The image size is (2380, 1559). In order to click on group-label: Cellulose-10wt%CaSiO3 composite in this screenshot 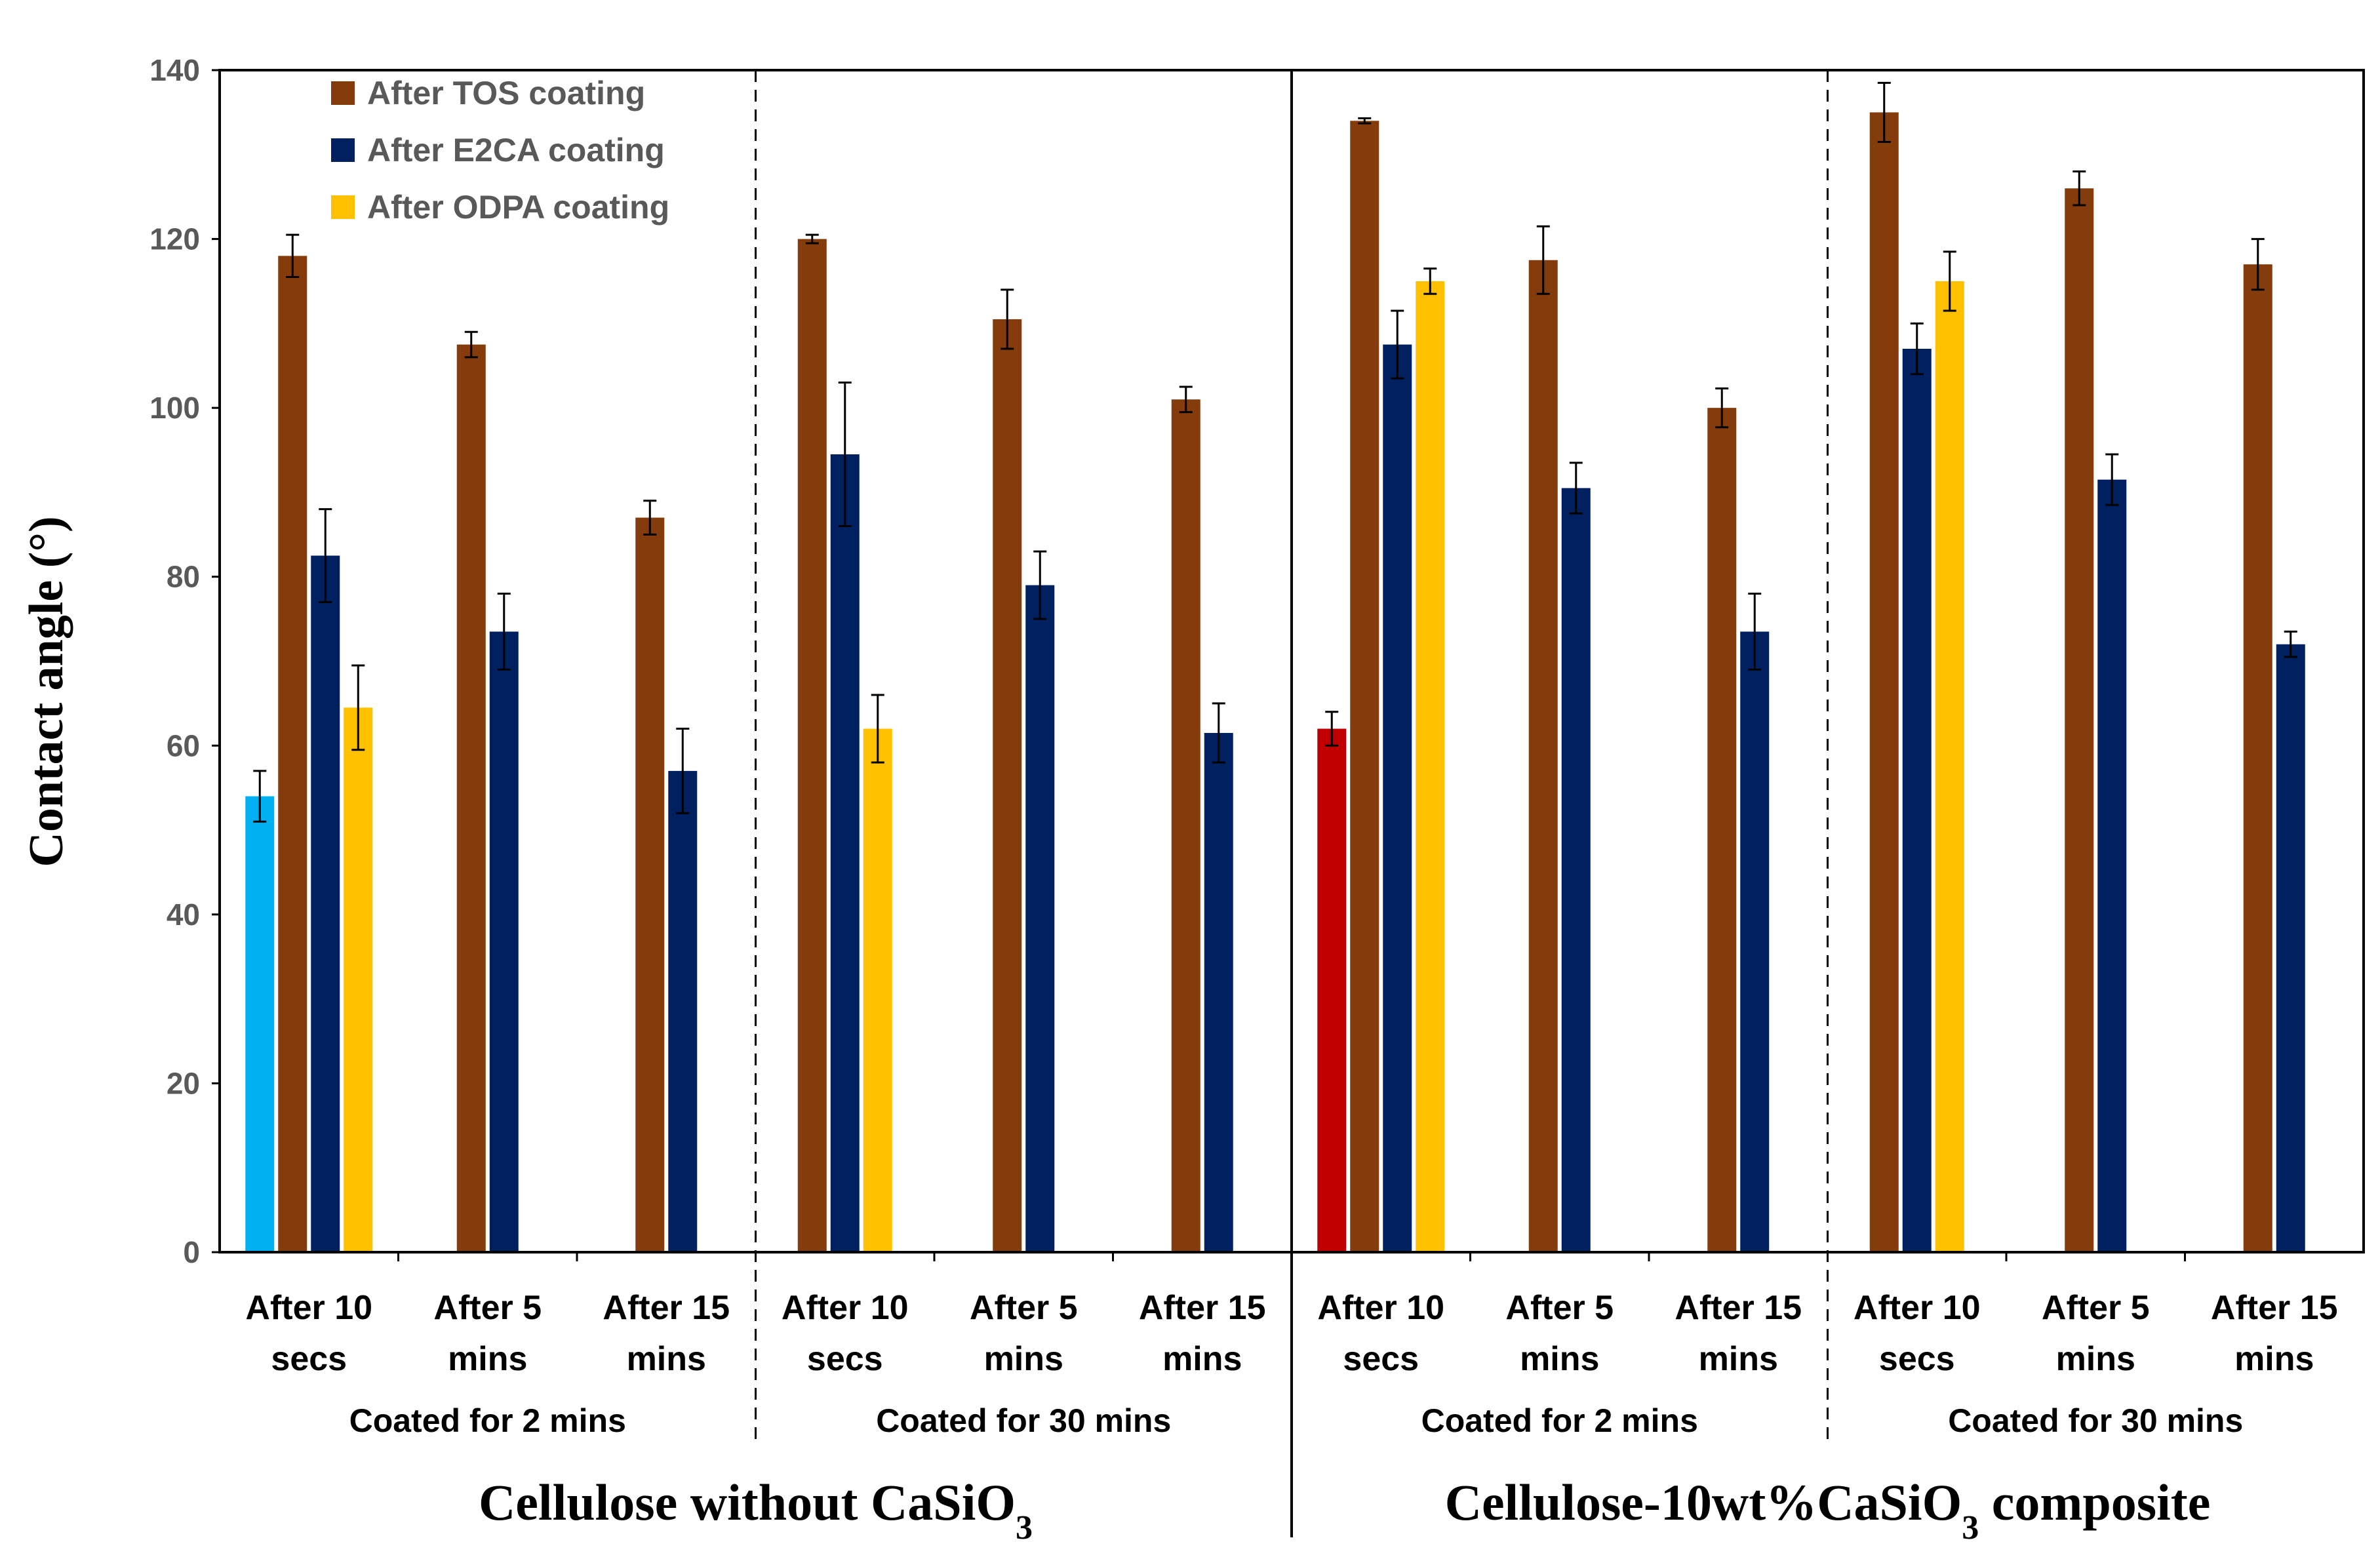, I will do `click(1828, 1510)`.